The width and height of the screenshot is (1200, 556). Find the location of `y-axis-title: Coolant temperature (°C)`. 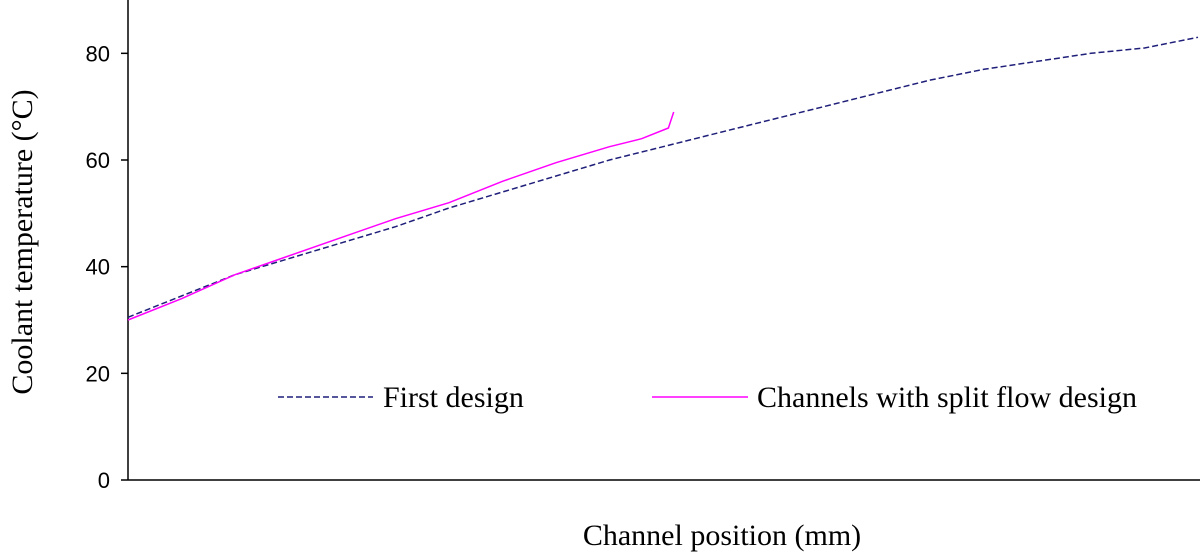

y-axis-title: Coolant temperature (°C) is located at coordinates (22, 241).